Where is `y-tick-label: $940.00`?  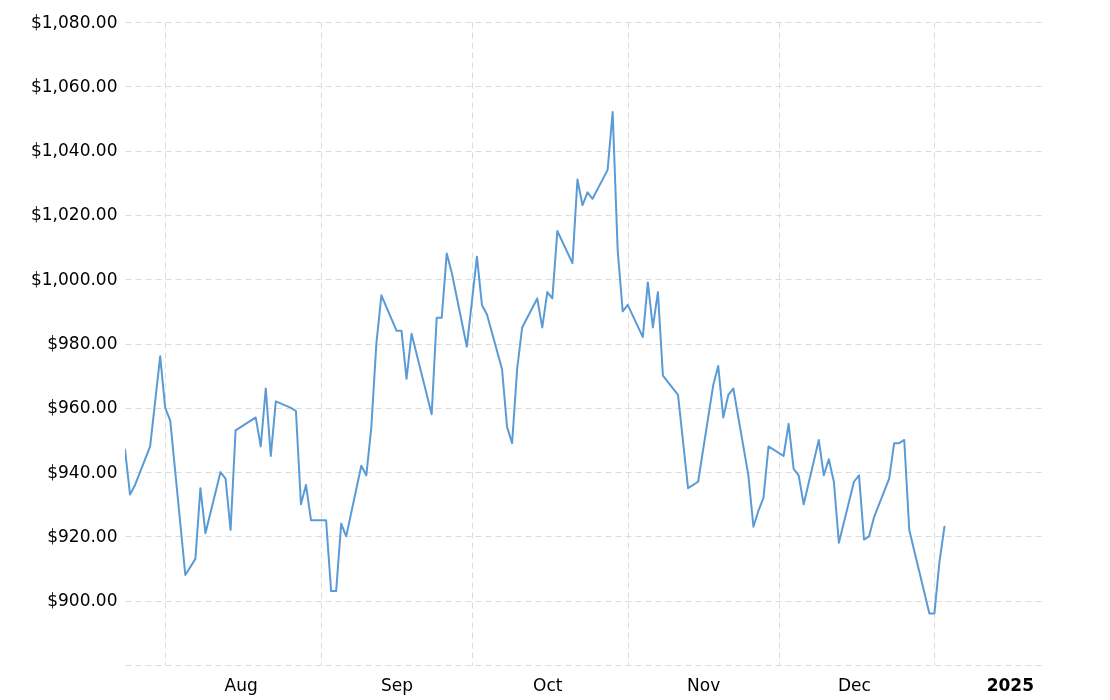
y-tick-label: $940.00 is located at coordinates (82, 471).